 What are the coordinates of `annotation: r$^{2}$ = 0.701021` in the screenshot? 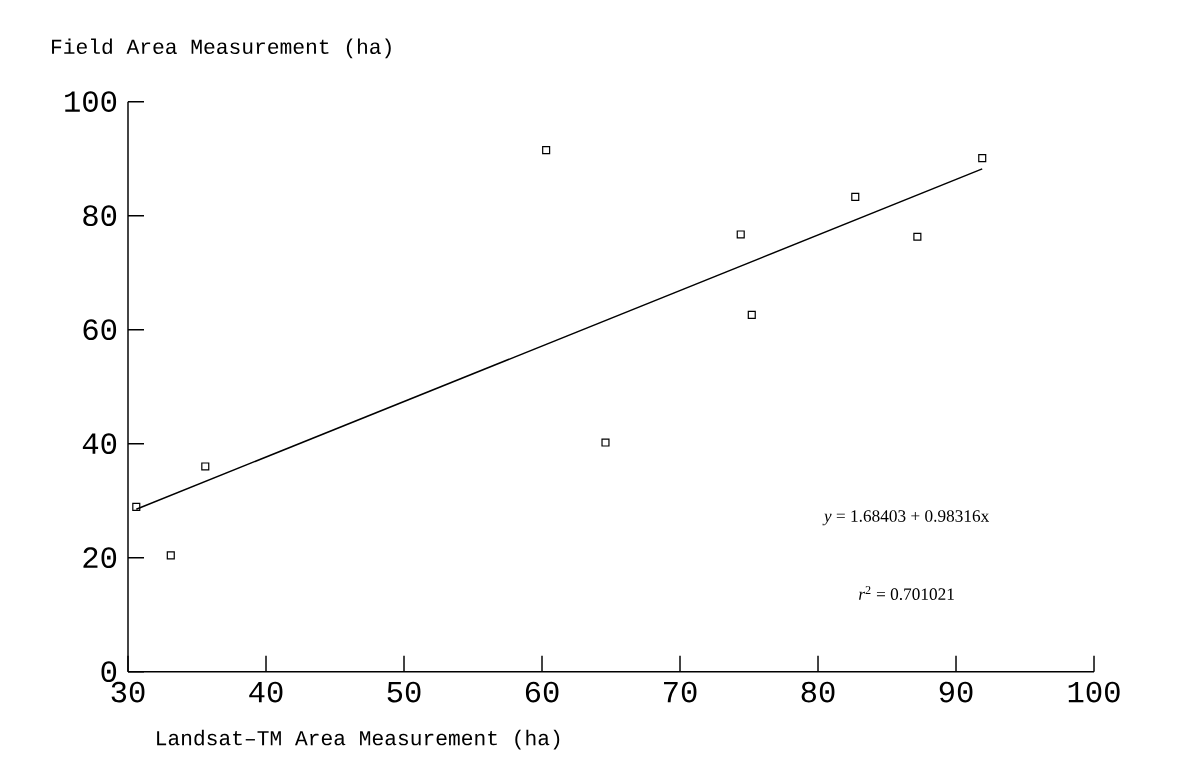 It's located at (906, 593).